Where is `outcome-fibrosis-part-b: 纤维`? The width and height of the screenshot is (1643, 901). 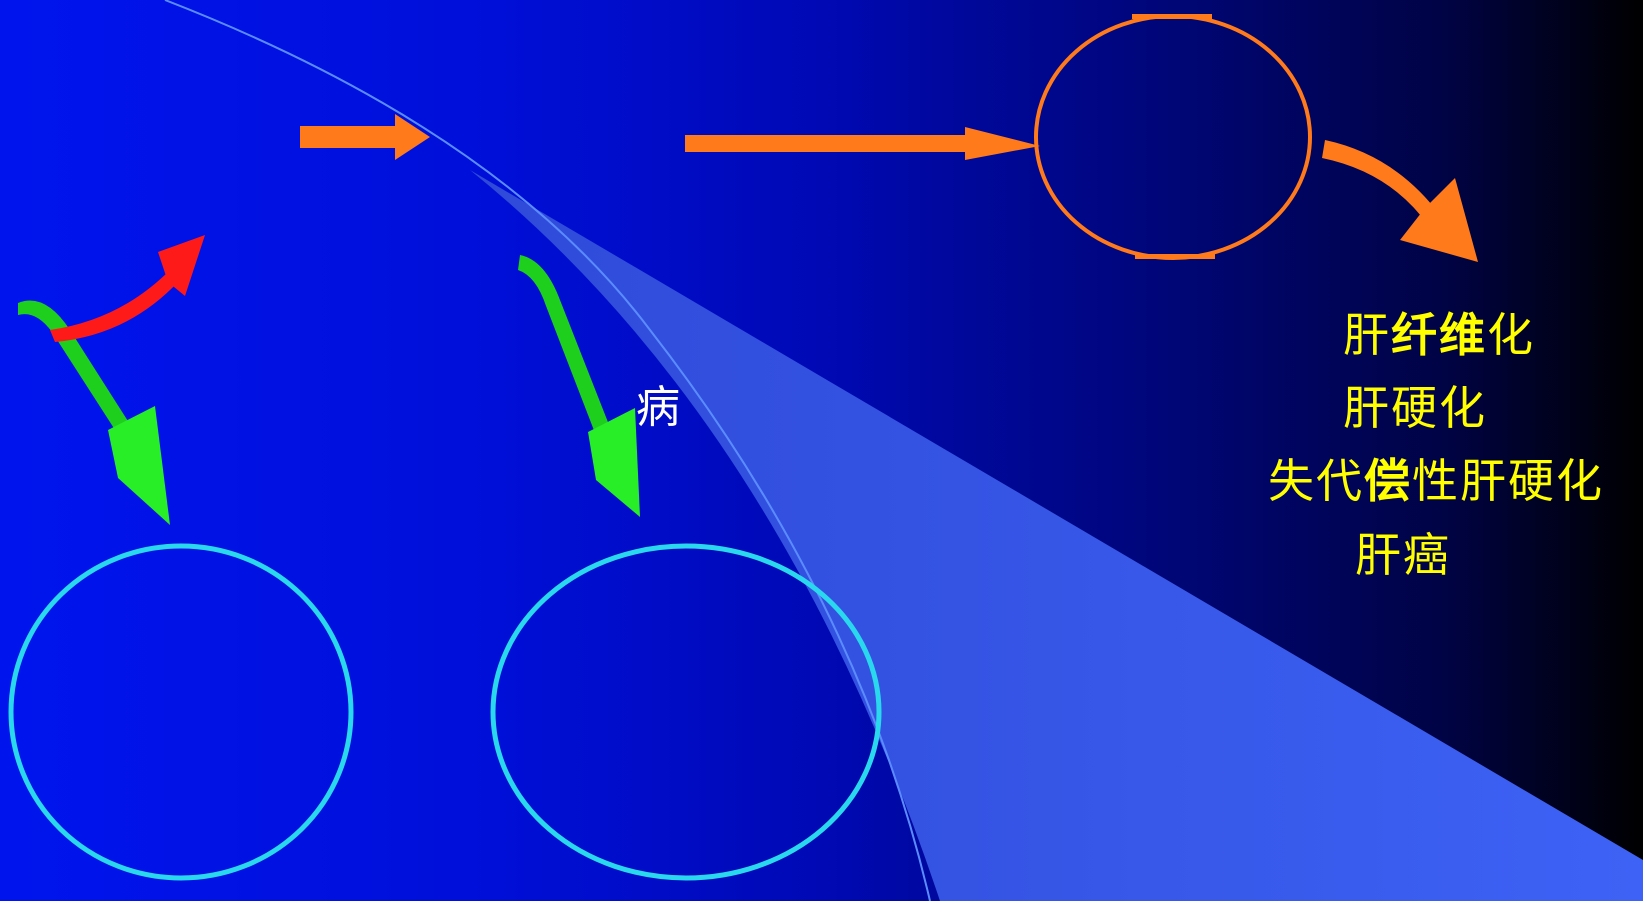
outcome-fibrosis-part-b: 纤维 is located at coordinates (1439, 335).